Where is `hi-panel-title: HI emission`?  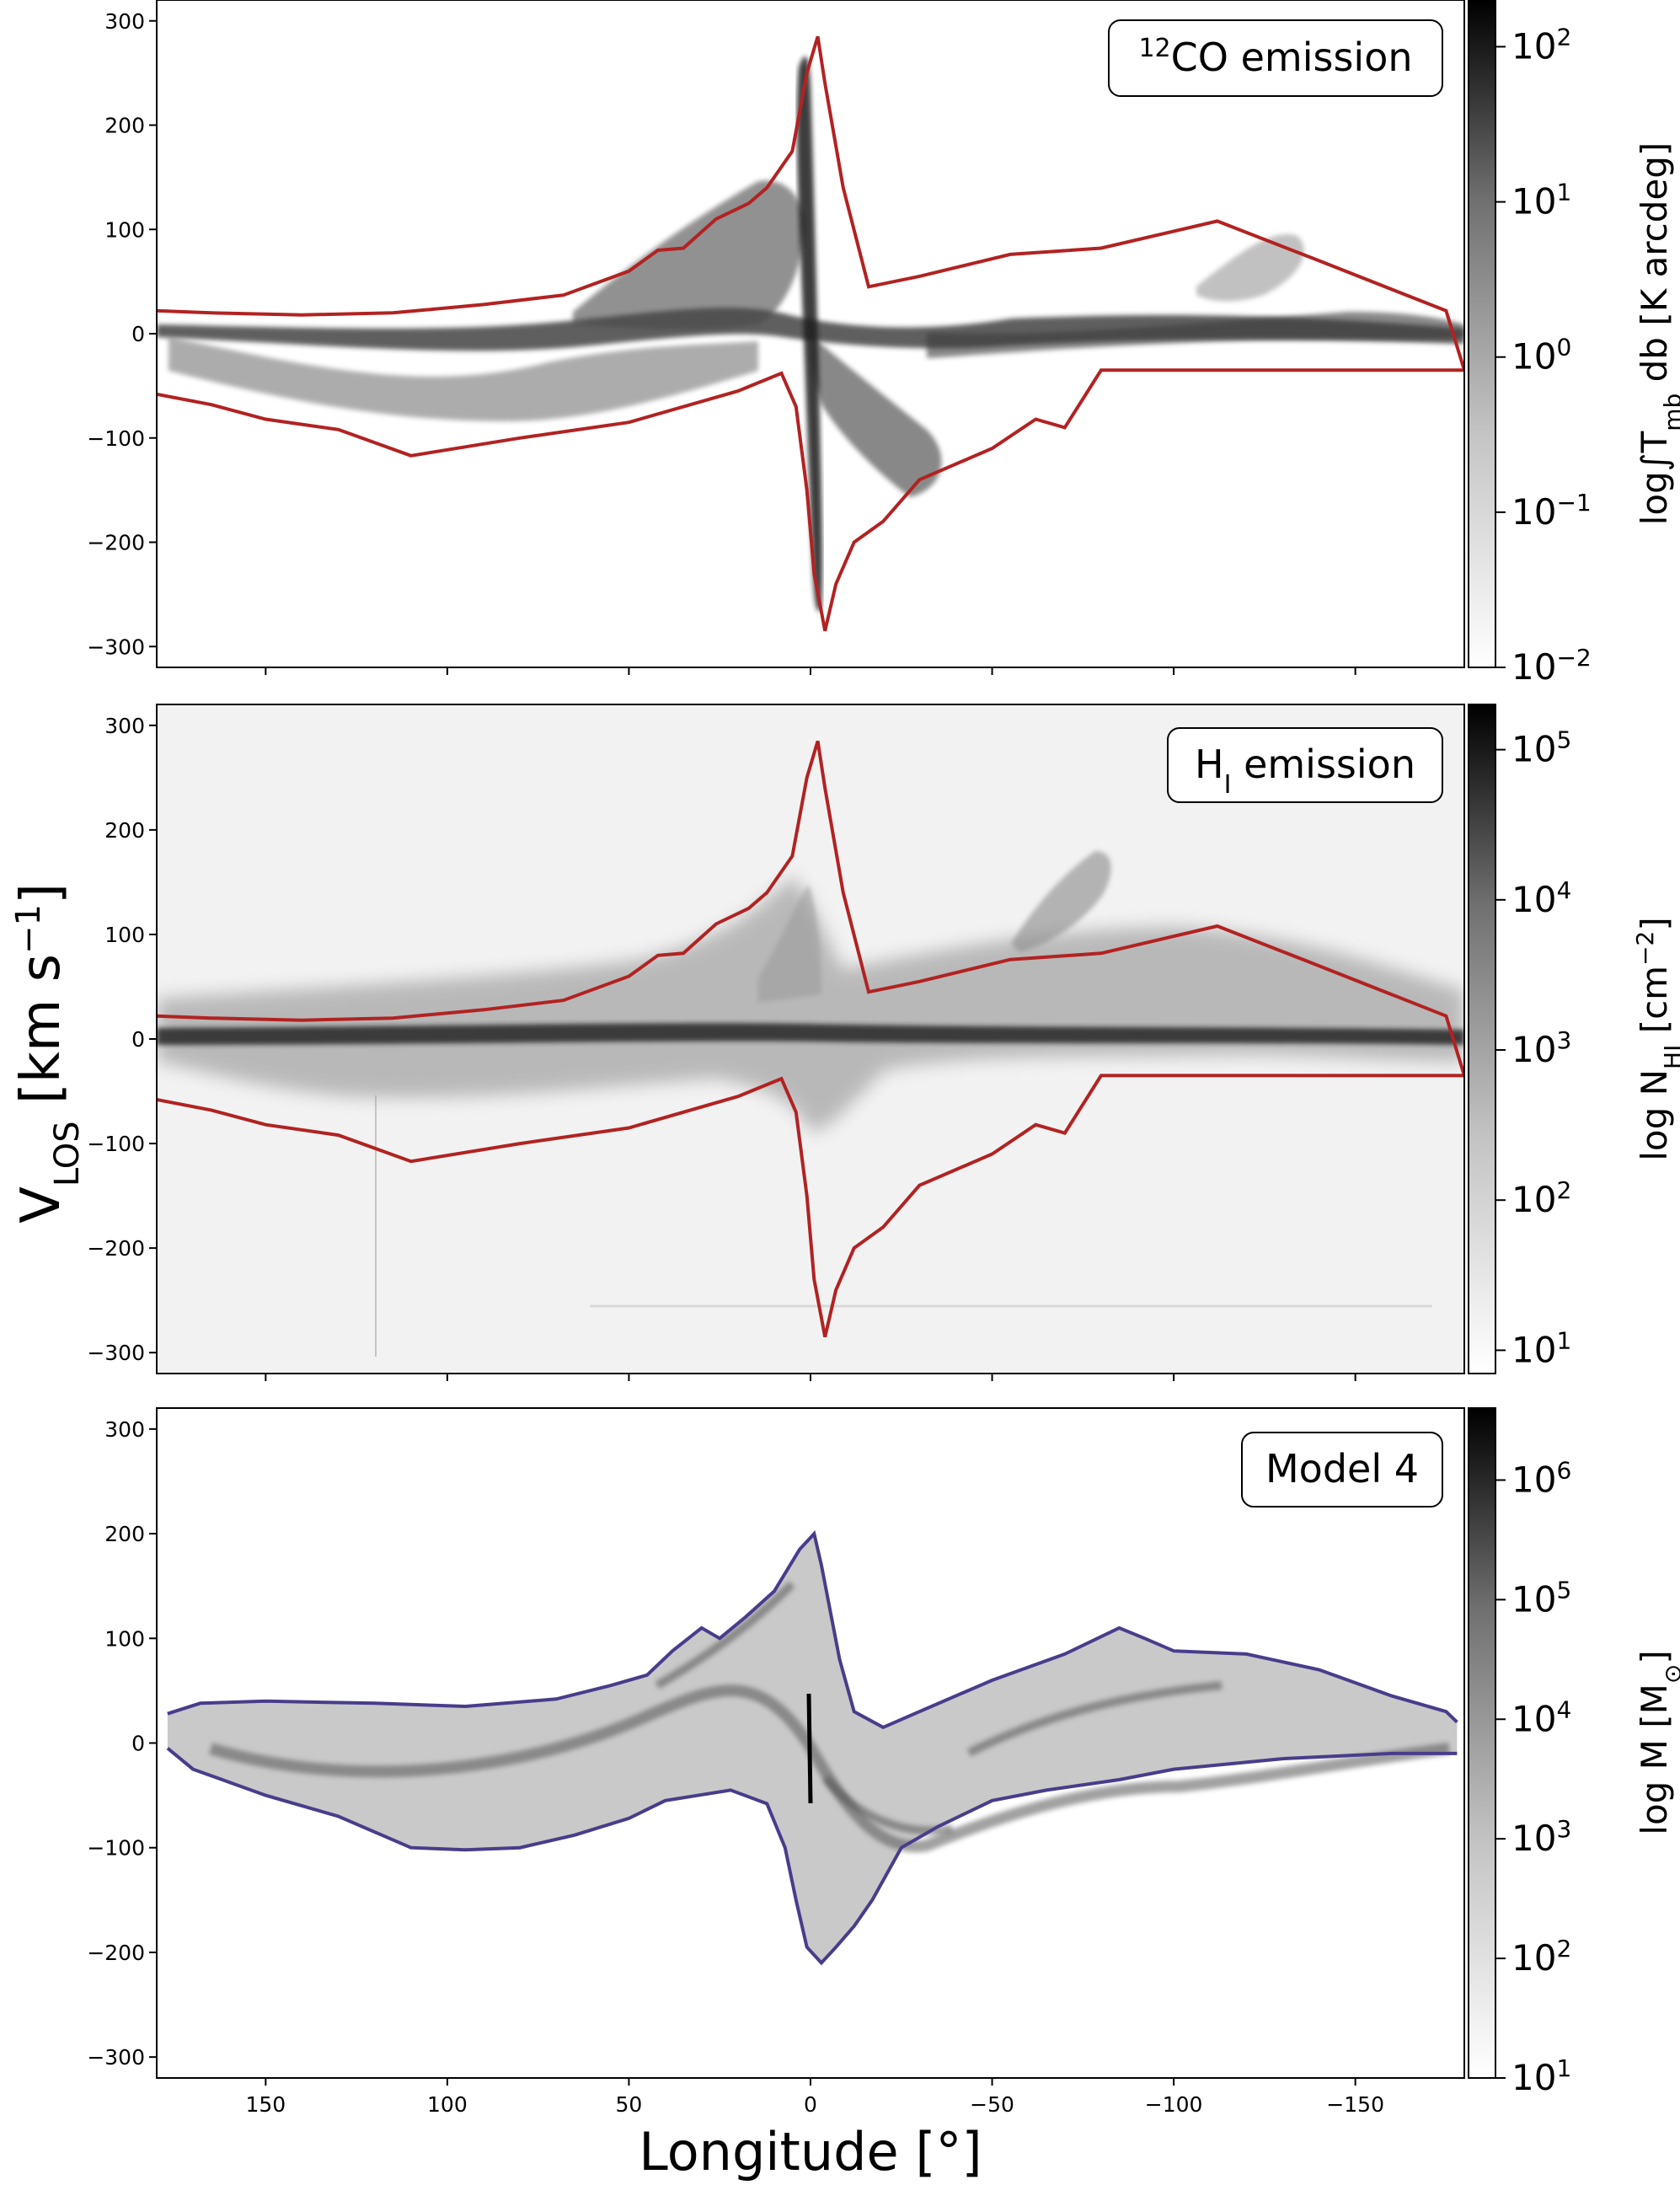 hi-panel-title: HI emission is located at coordinates (1305, 771).